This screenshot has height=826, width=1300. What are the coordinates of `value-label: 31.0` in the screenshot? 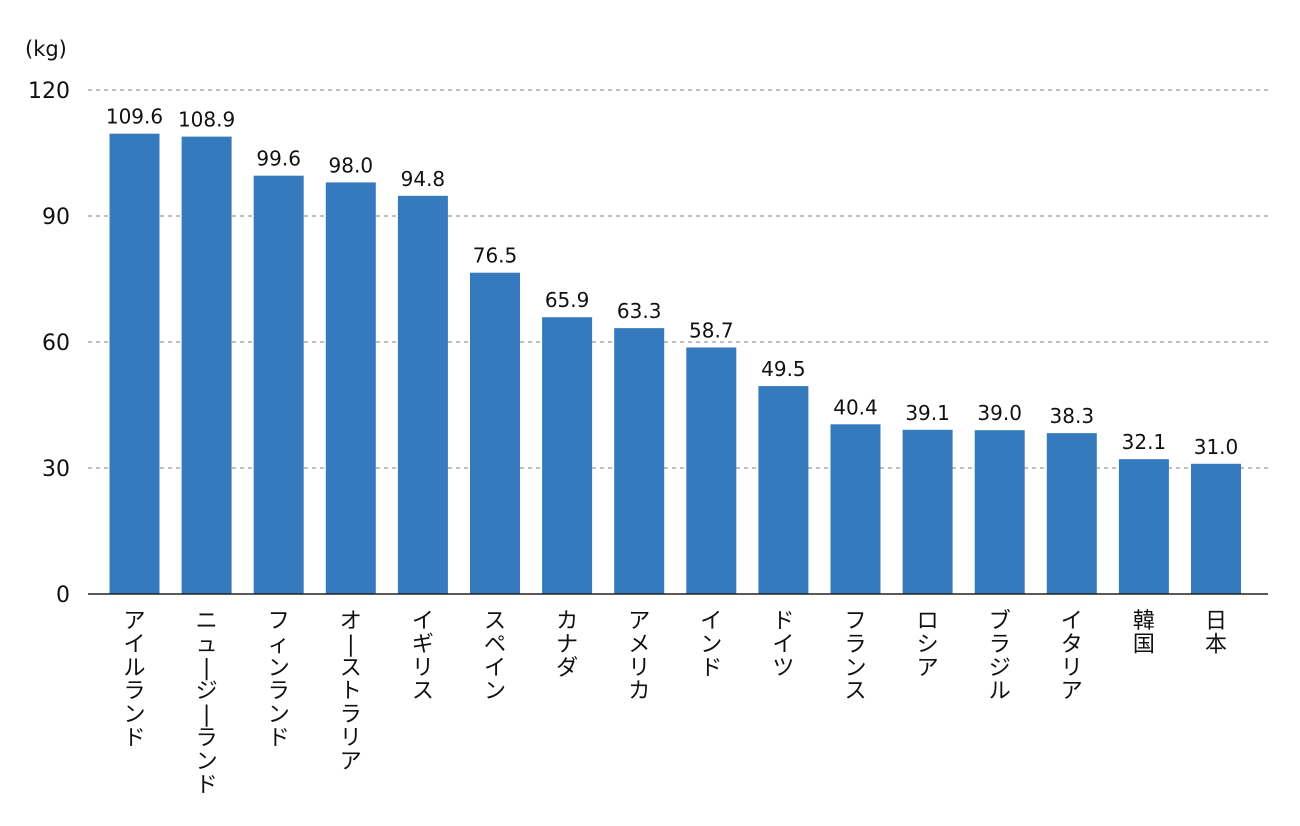 It's located at (1216, 447).